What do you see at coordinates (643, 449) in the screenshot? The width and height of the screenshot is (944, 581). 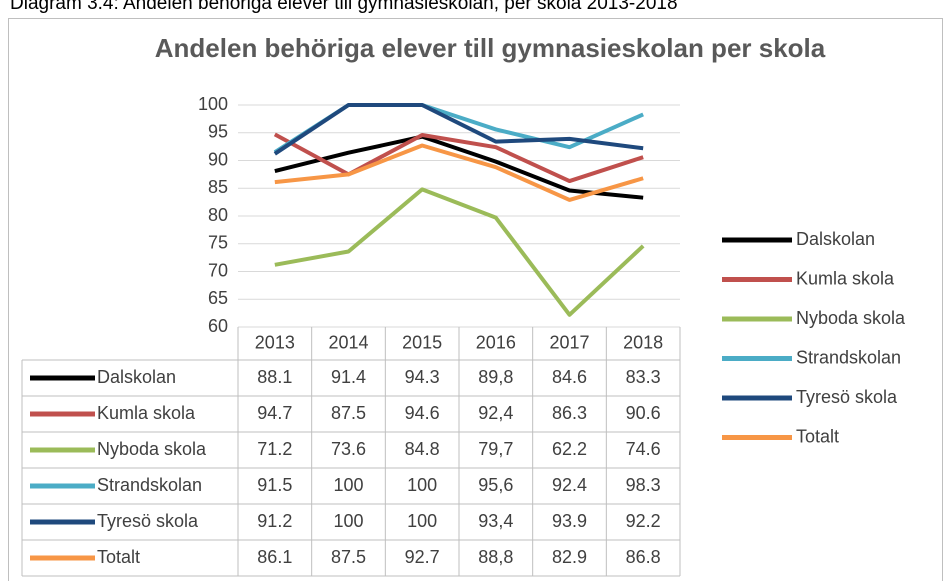 I see `table-cell: 74.6` at bounding box center [643, 449].